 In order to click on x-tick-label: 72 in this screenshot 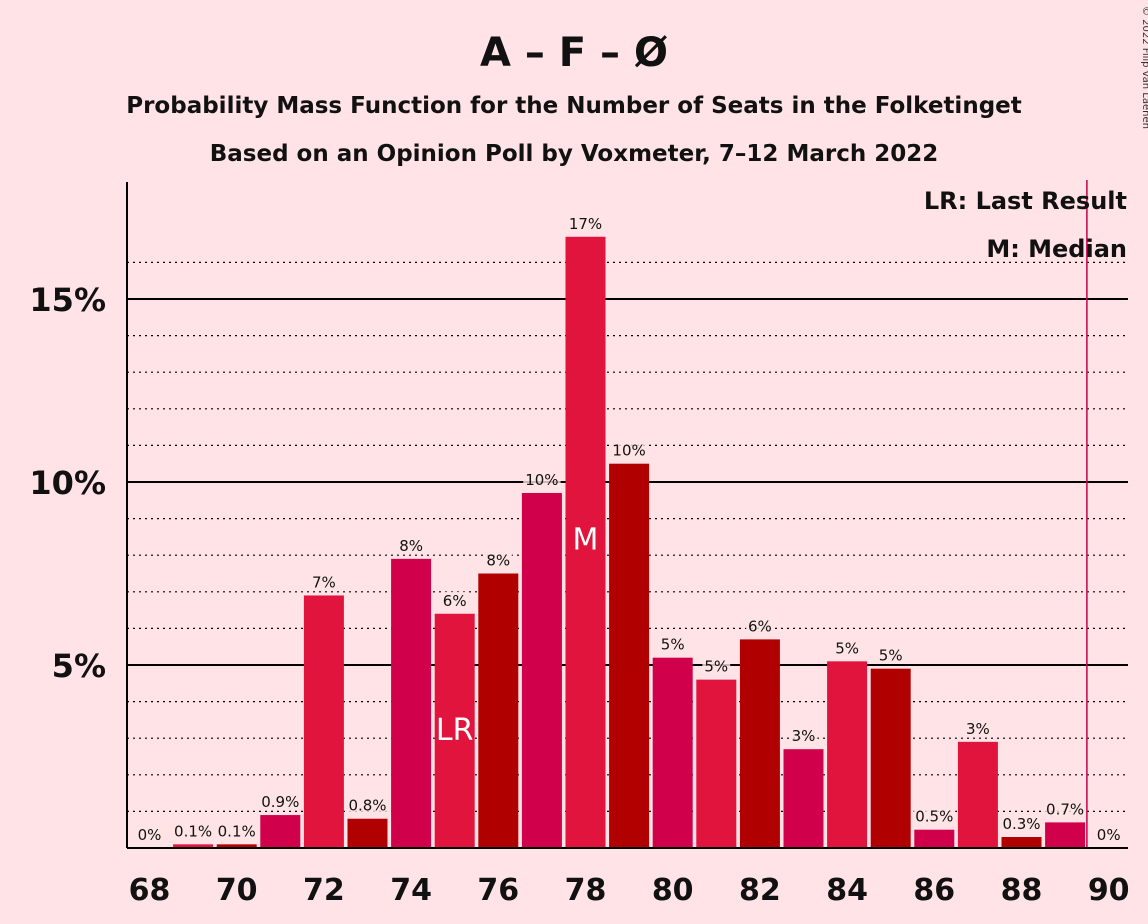, I will do `click(324, 890)`.